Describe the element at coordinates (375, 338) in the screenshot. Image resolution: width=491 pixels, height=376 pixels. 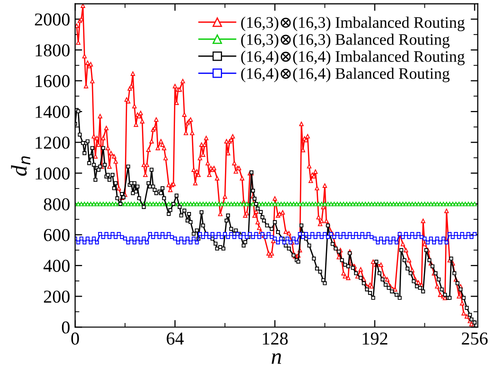
I see `x-tick-label: 192` at that location.